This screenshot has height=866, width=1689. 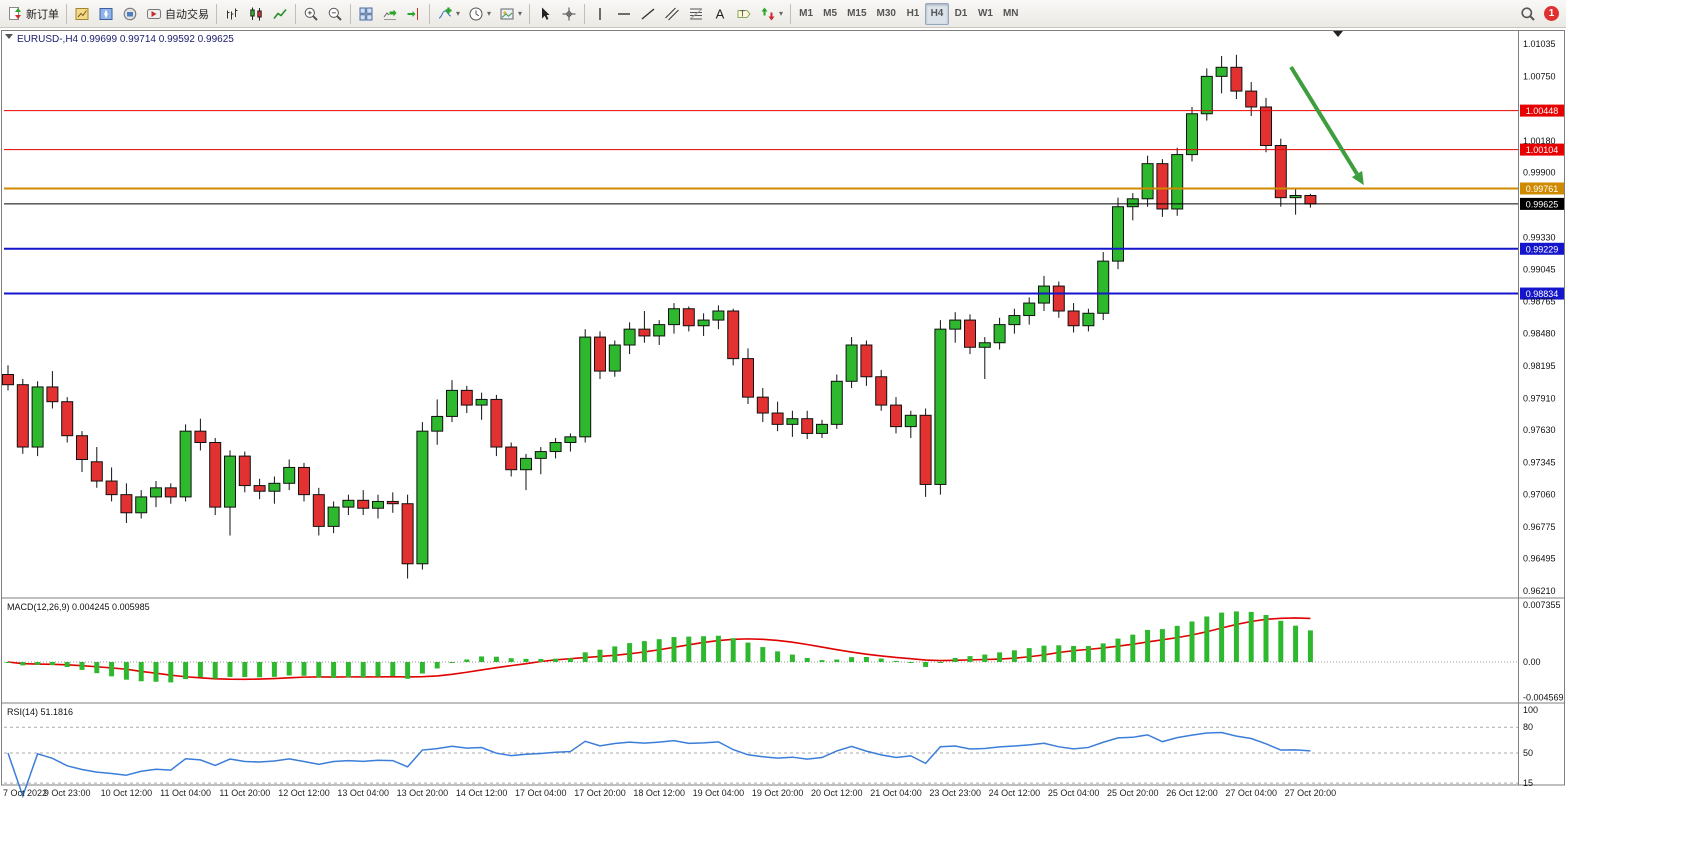 What do you see at coordinates (9, 36) in the screenshot?
I see `one-click-trading-toggle` at bounding box center [9, 36].